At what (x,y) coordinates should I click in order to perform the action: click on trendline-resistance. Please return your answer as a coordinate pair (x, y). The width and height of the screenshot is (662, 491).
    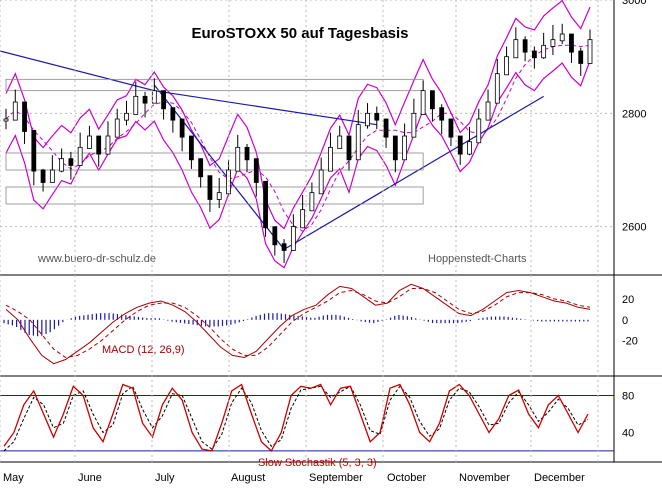
    Looking at the image, I should click on (265, 108).